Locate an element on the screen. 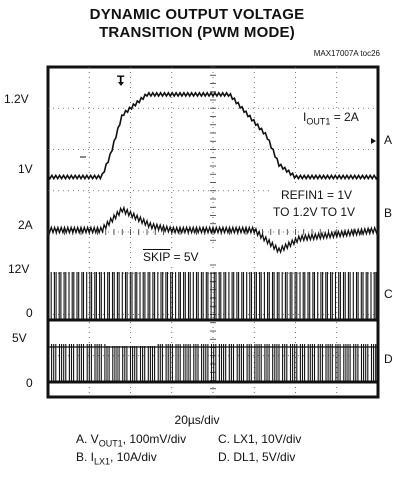  chart-title: DYNAMIC OUTPUT VOLTAGE is located at coordinates (197, 14).